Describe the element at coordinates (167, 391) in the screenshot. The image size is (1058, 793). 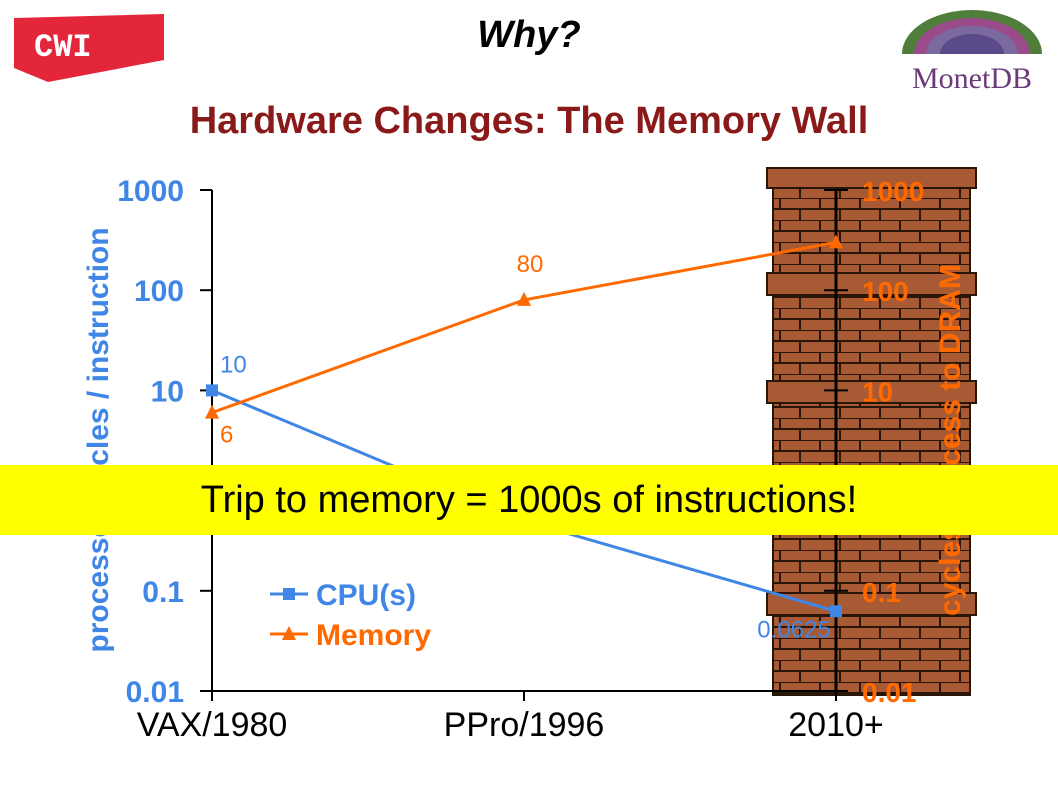
I see `y-tick-label-left: 10` at that location.